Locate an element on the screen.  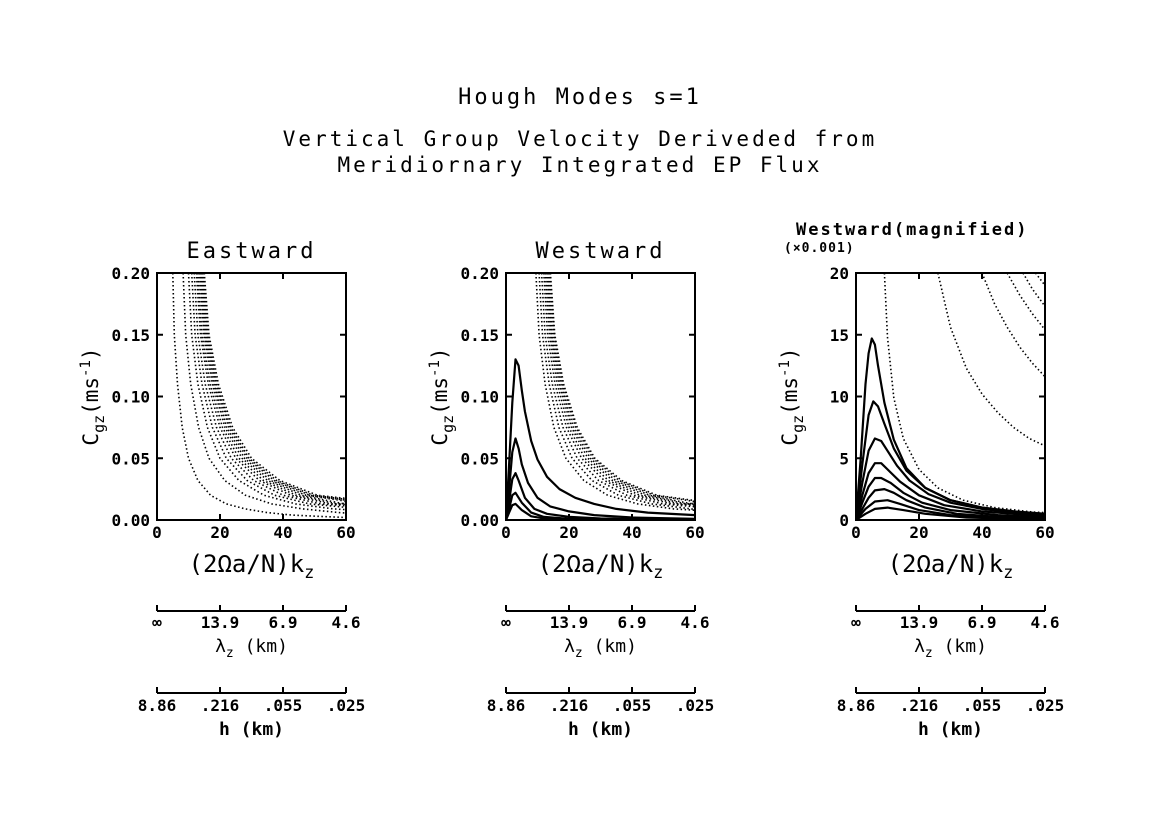
figure-subtitle-line1: Vertical Group Velocity Deriveded from is located at coordinates (580, 139).